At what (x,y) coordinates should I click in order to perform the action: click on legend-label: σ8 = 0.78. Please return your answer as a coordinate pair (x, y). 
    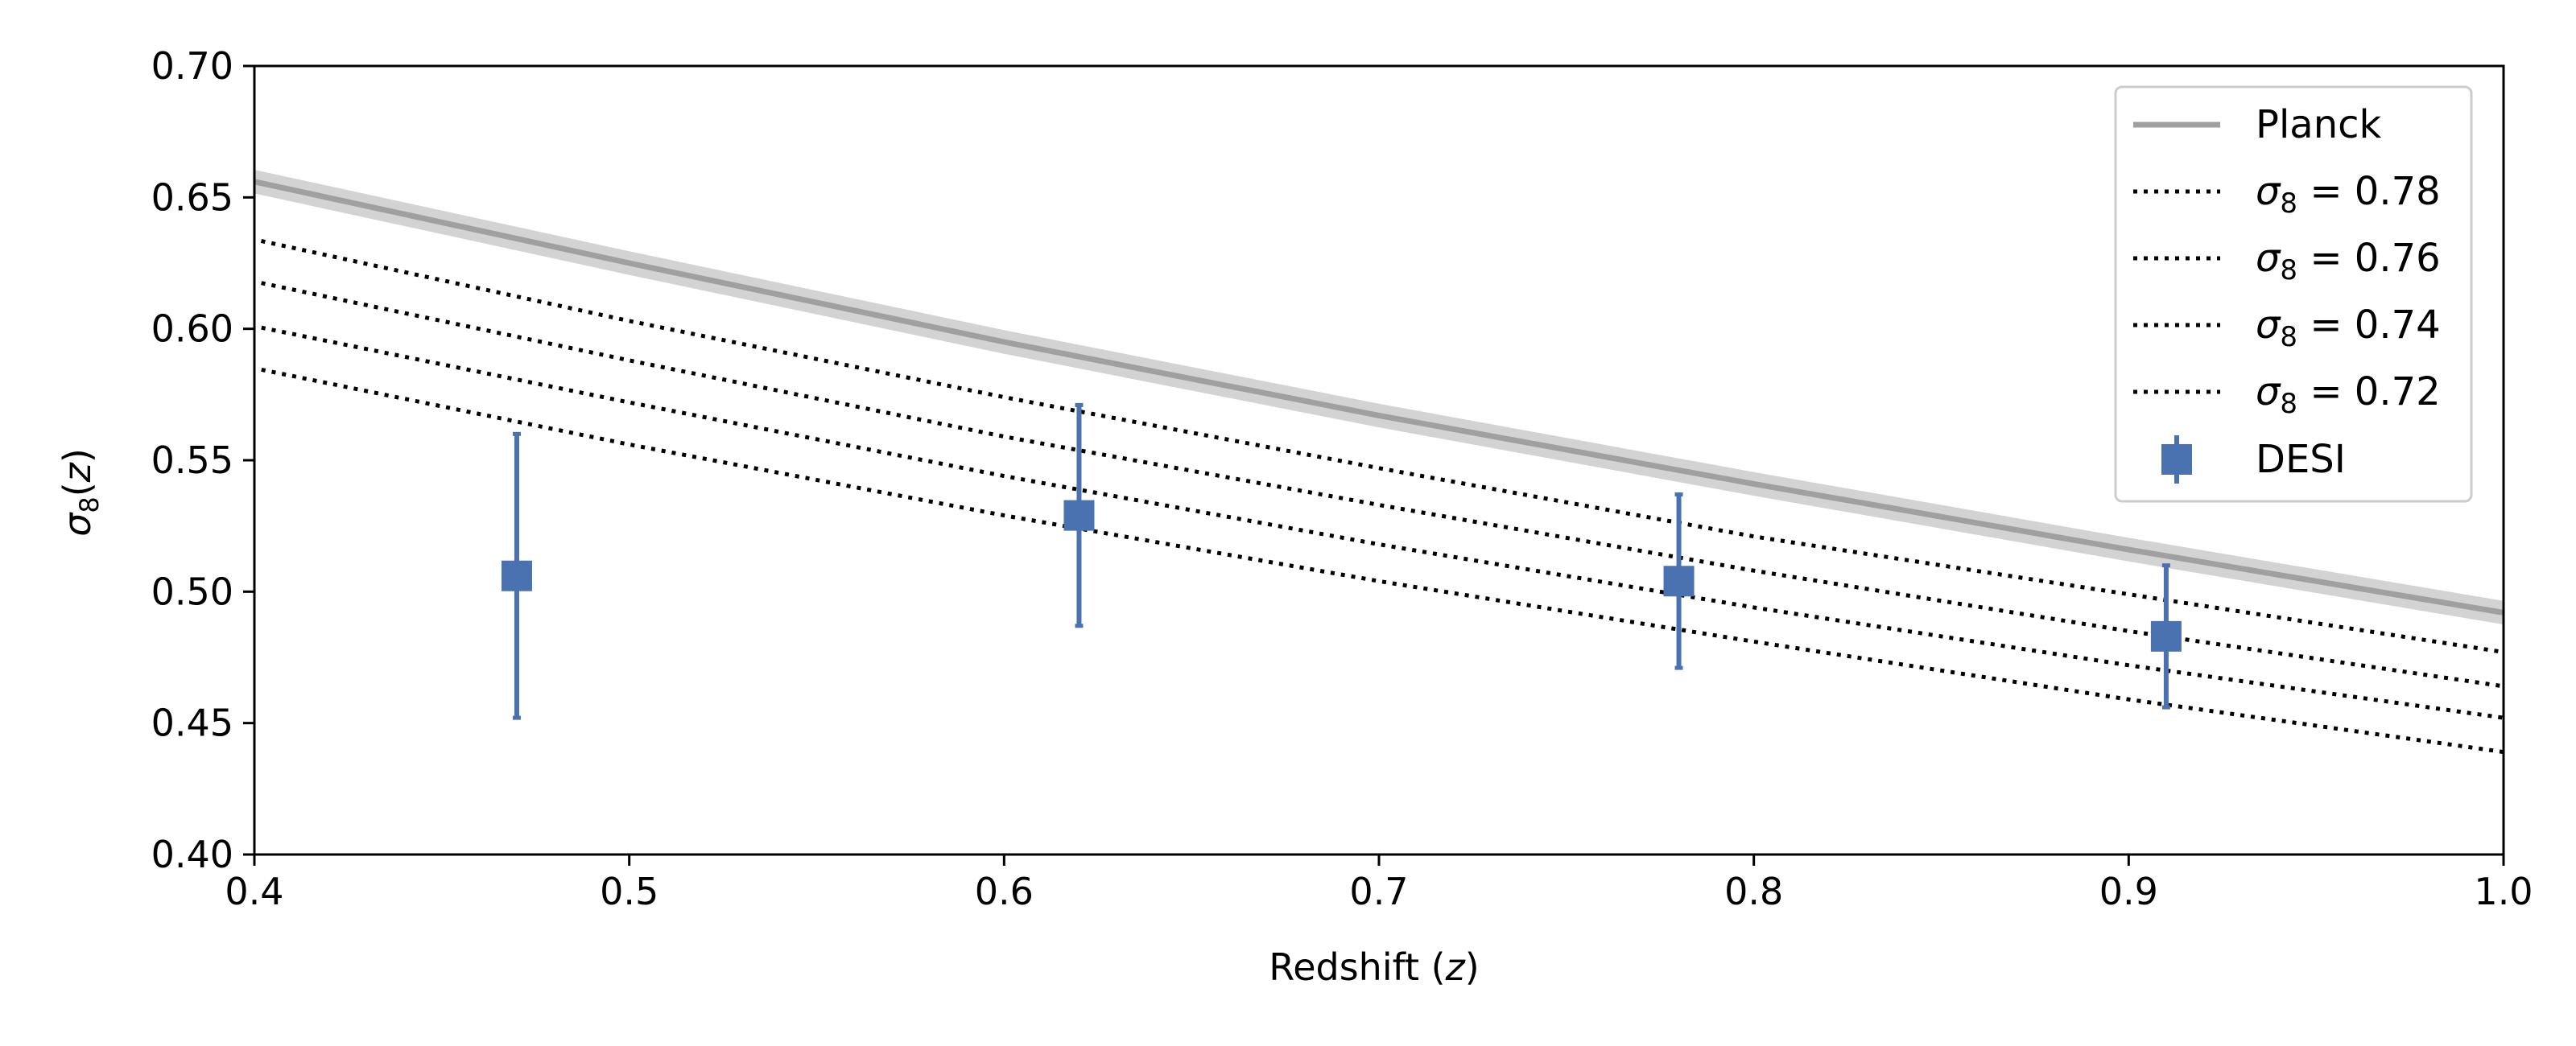
    Looking at the image, I should click on (2348, 195).